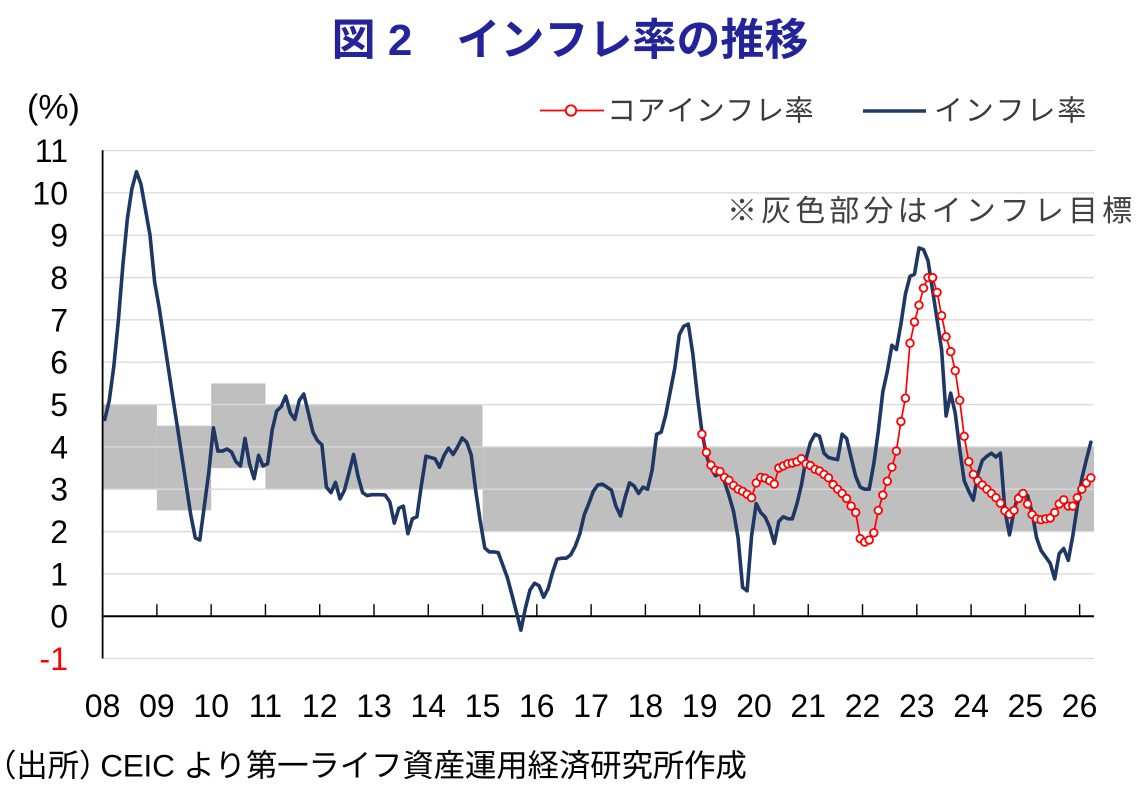 This screenshot has height=803, width=1141. Describe the element at coordinates (754, 706) in the screenshot. I see `svg-text: 20` at that location.